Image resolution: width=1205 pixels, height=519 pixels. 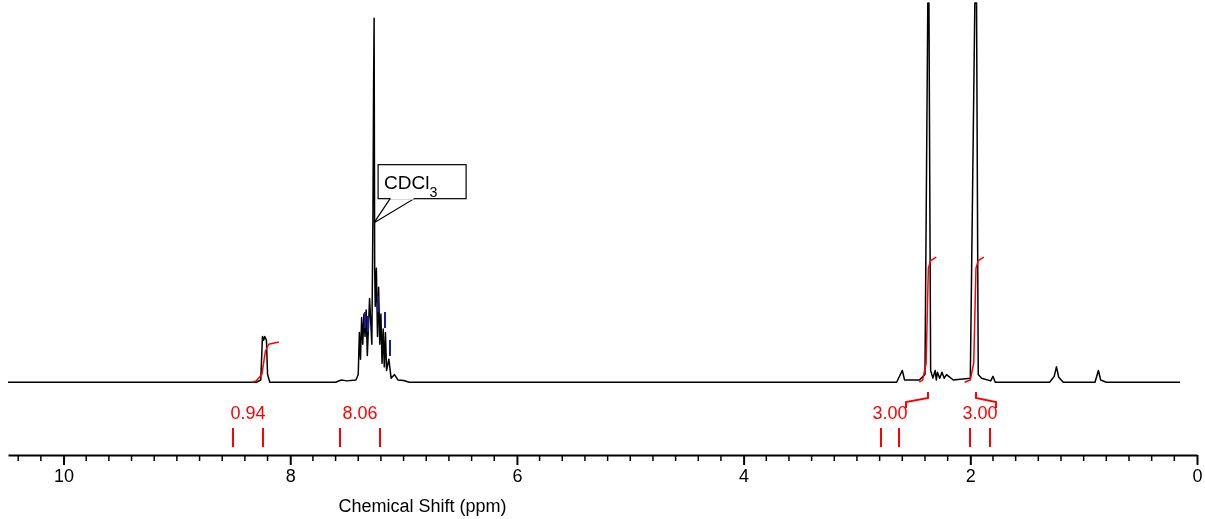 What do you see at coordinates (248, 413) in the screenshot?
I see `annotation: 0.94` at bounding box center [248, 413].